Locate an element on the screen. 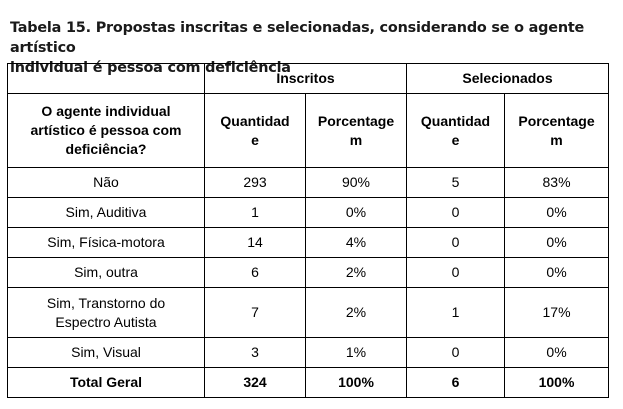  row-label: Sim, outra is located at coordinates (106, 272).